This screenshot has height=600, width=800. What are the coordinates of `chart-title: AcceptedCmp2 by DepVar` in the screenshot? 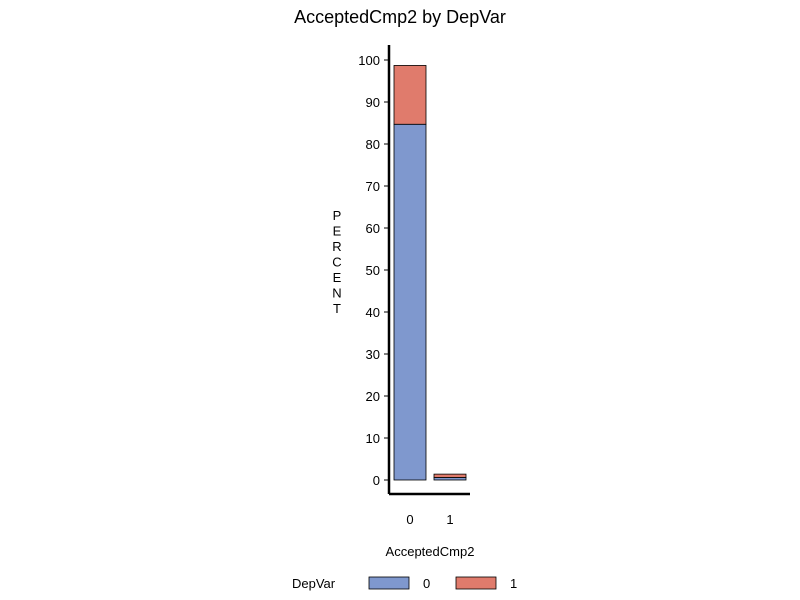 It's located at (400, 17).